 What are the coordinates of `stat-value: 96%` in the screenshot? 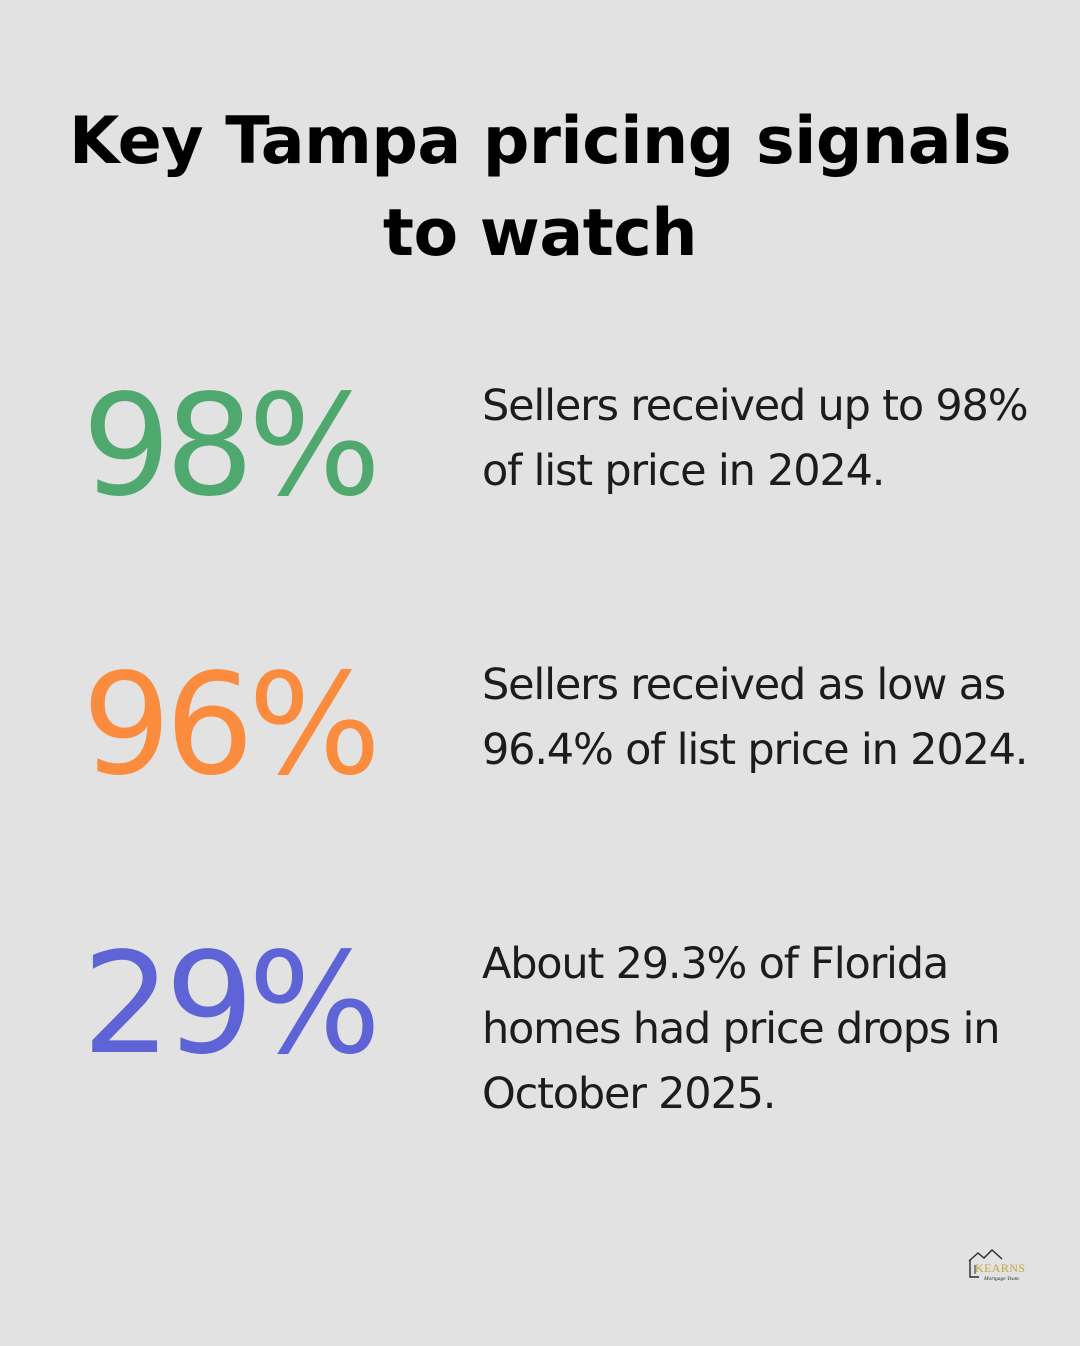 It's located at (231, 725).